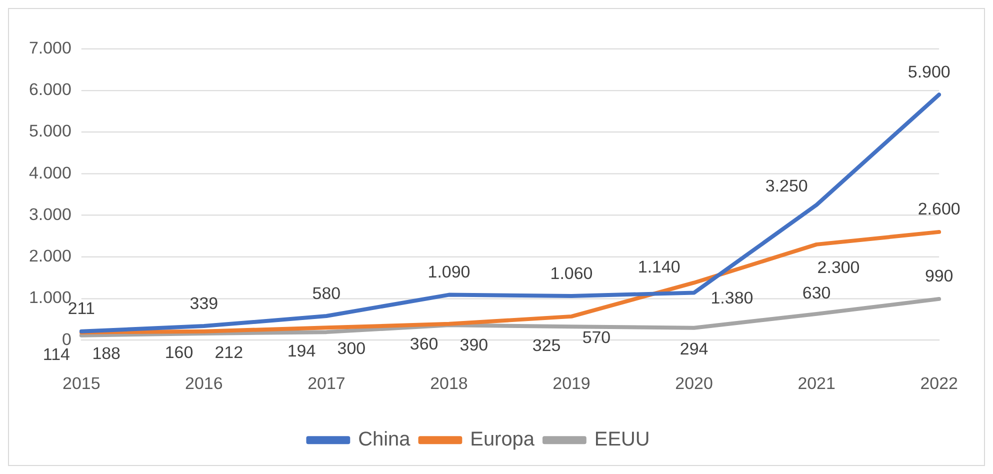  What do you see at coordinates (449, 383) in the screenshot?
I see `x-tick-label: 2018` at bounding box center [449, 383].